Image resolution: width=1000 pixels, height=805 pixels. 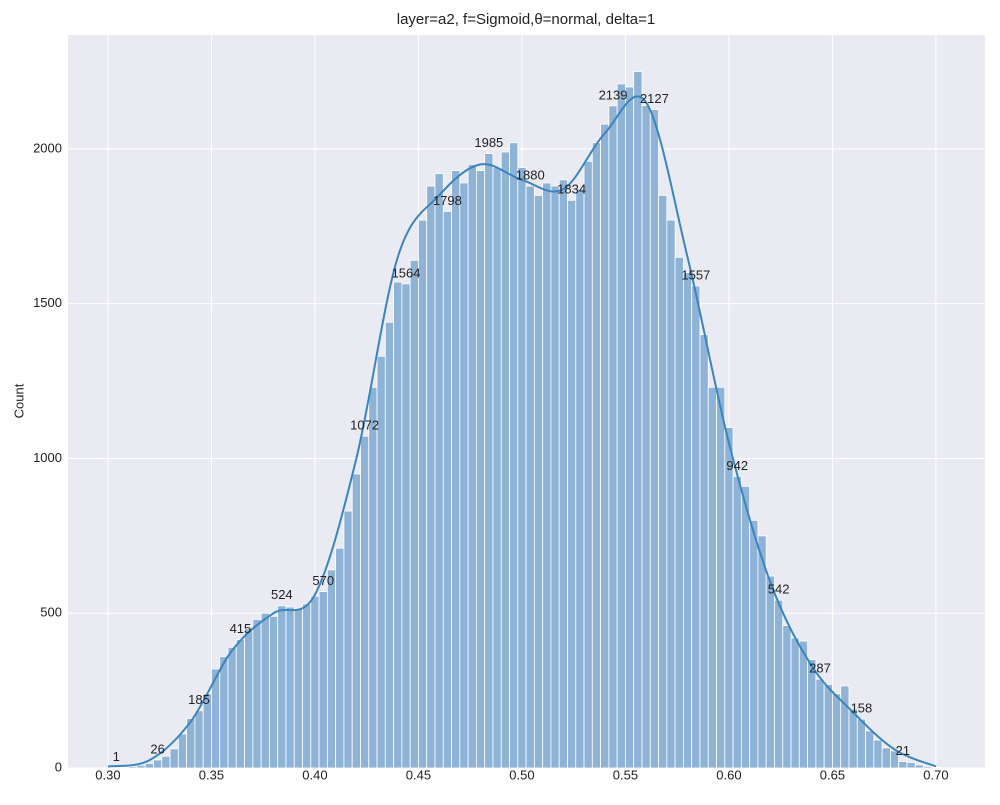 What do you see at coordinates (47, 457) in the screenshot?
I see `y-tick-label: 1000` at bounding box center [47, 457].